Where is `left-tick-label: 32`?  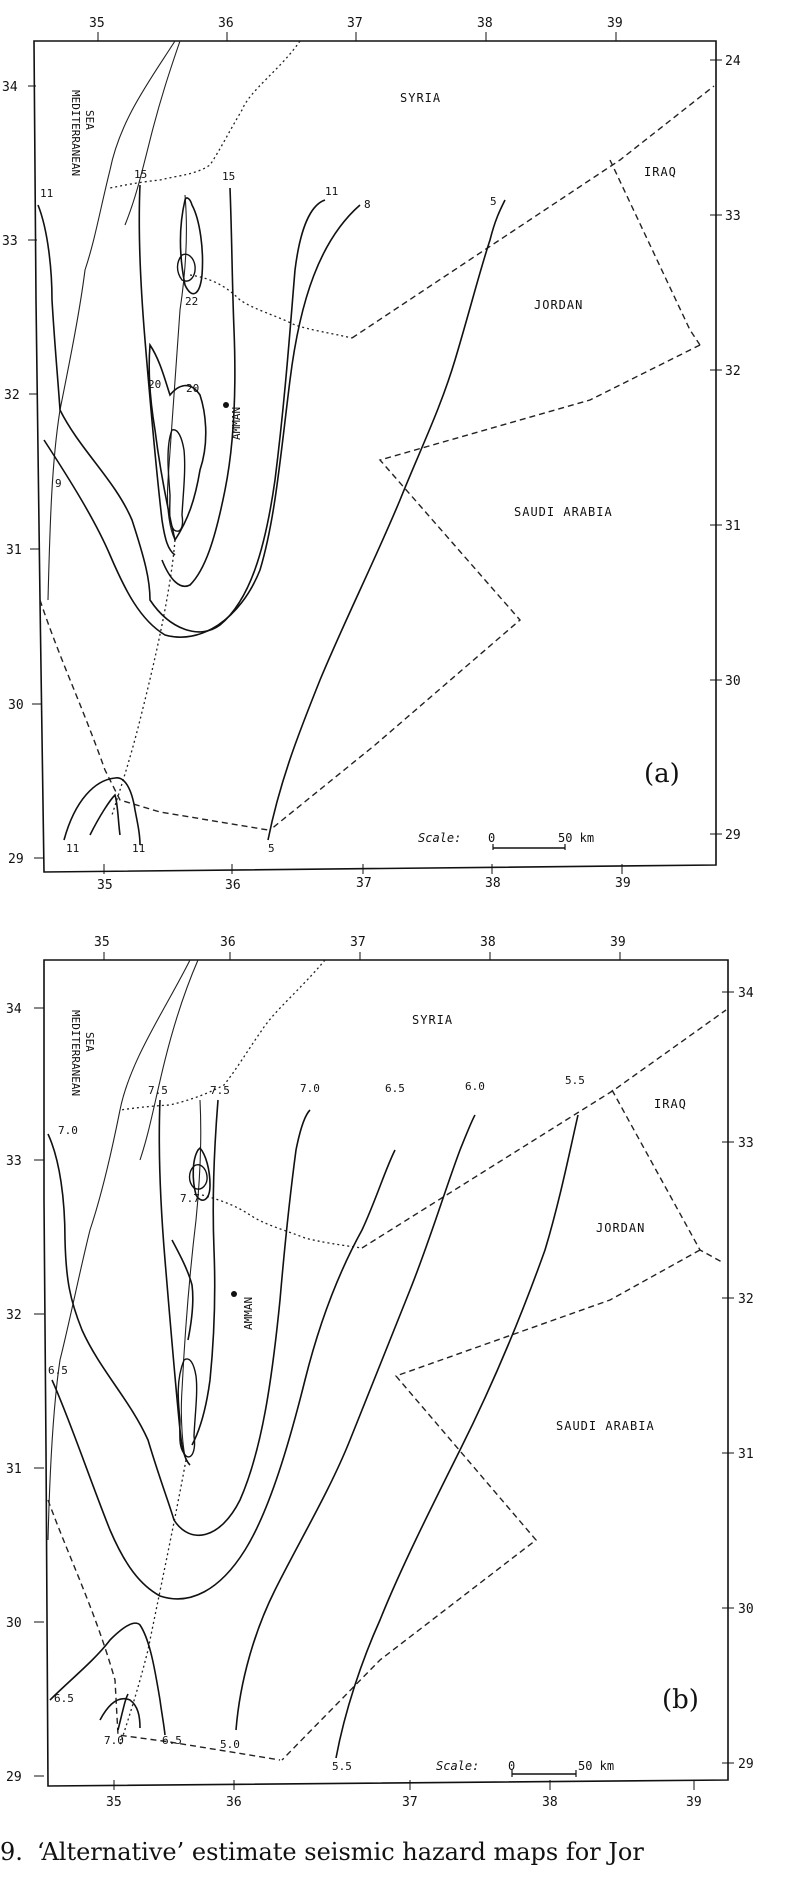 left-tick-label: 32 is located at coordinates (14, 1315).